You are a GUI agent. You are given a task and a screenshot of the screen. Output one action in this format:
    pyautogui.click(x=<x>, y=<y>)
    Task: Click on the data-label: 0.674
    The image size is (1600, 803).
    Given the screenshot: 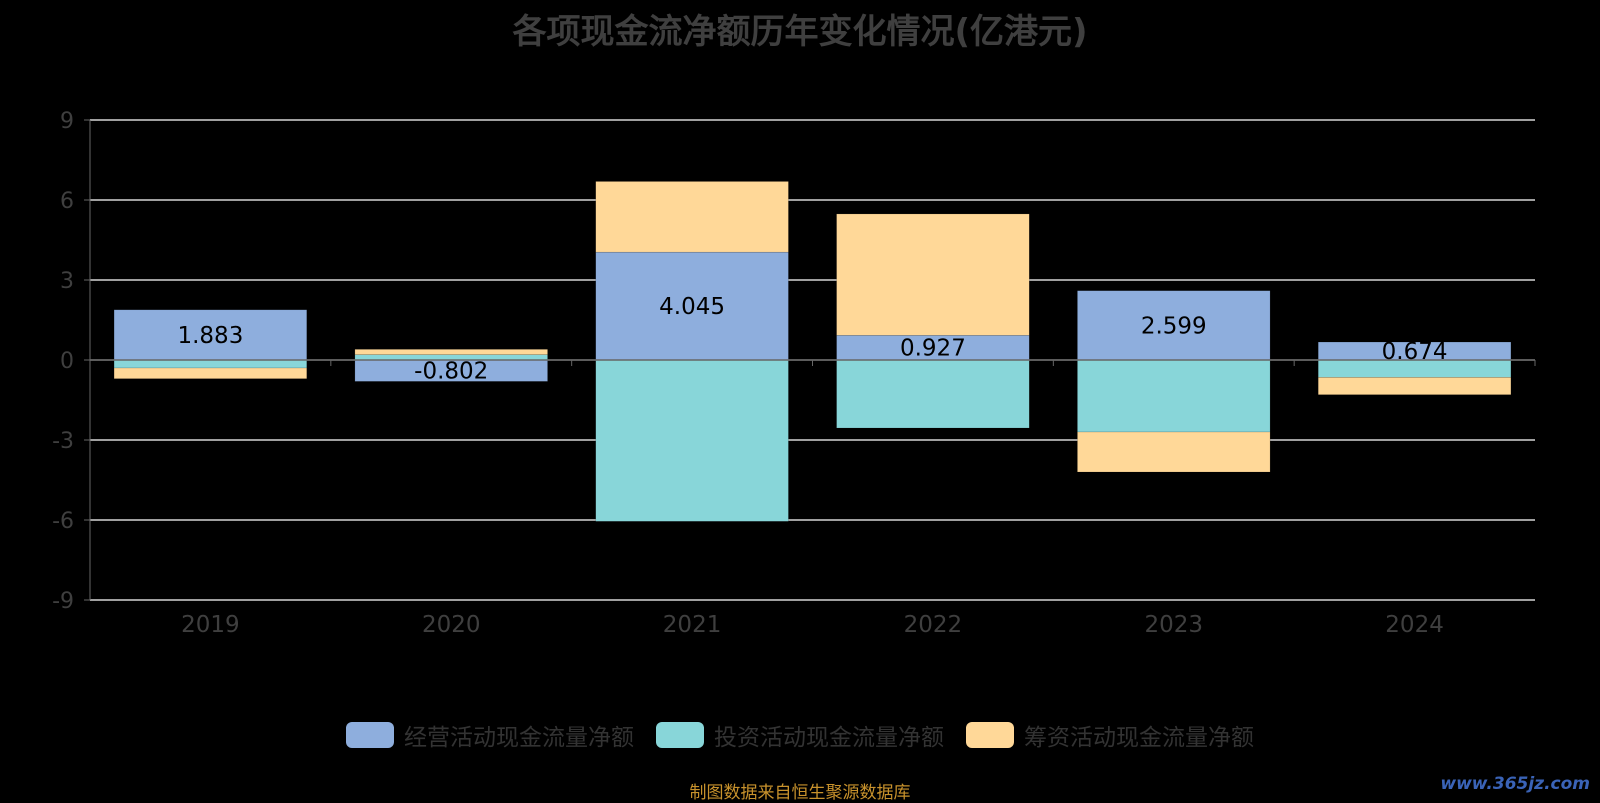 What is the action you would take?
    pyautogui.click(x=1415, y=352)
    